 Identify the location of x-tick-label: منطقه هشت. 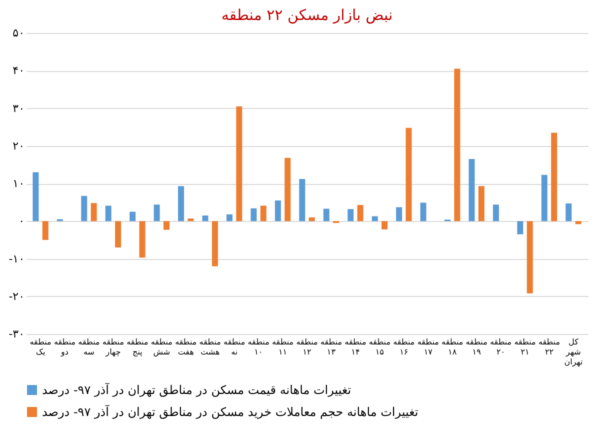
(210, 347).